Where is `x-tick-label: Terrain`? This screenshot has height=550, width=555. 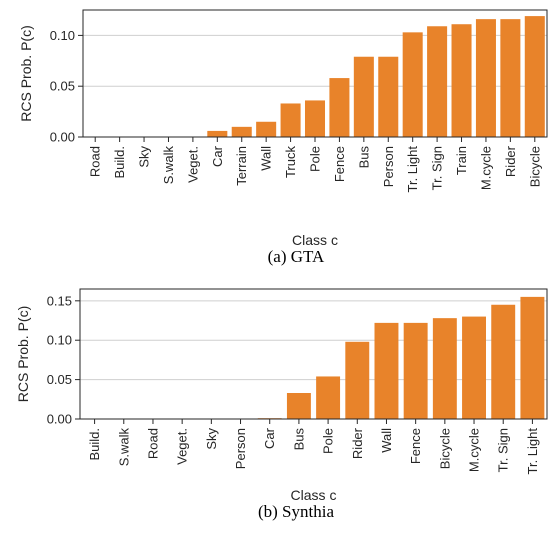
x-tick-label: Terrain is located at coordinates (241, 166).